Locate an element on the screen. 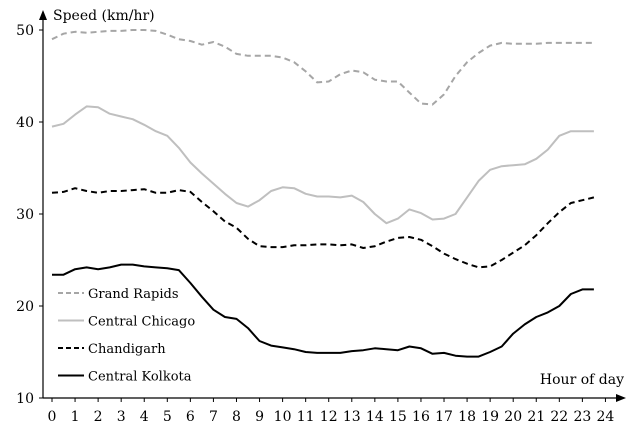 The image size is (632, 435). x-tick-label: 22 is located at coordinates (559, 417).